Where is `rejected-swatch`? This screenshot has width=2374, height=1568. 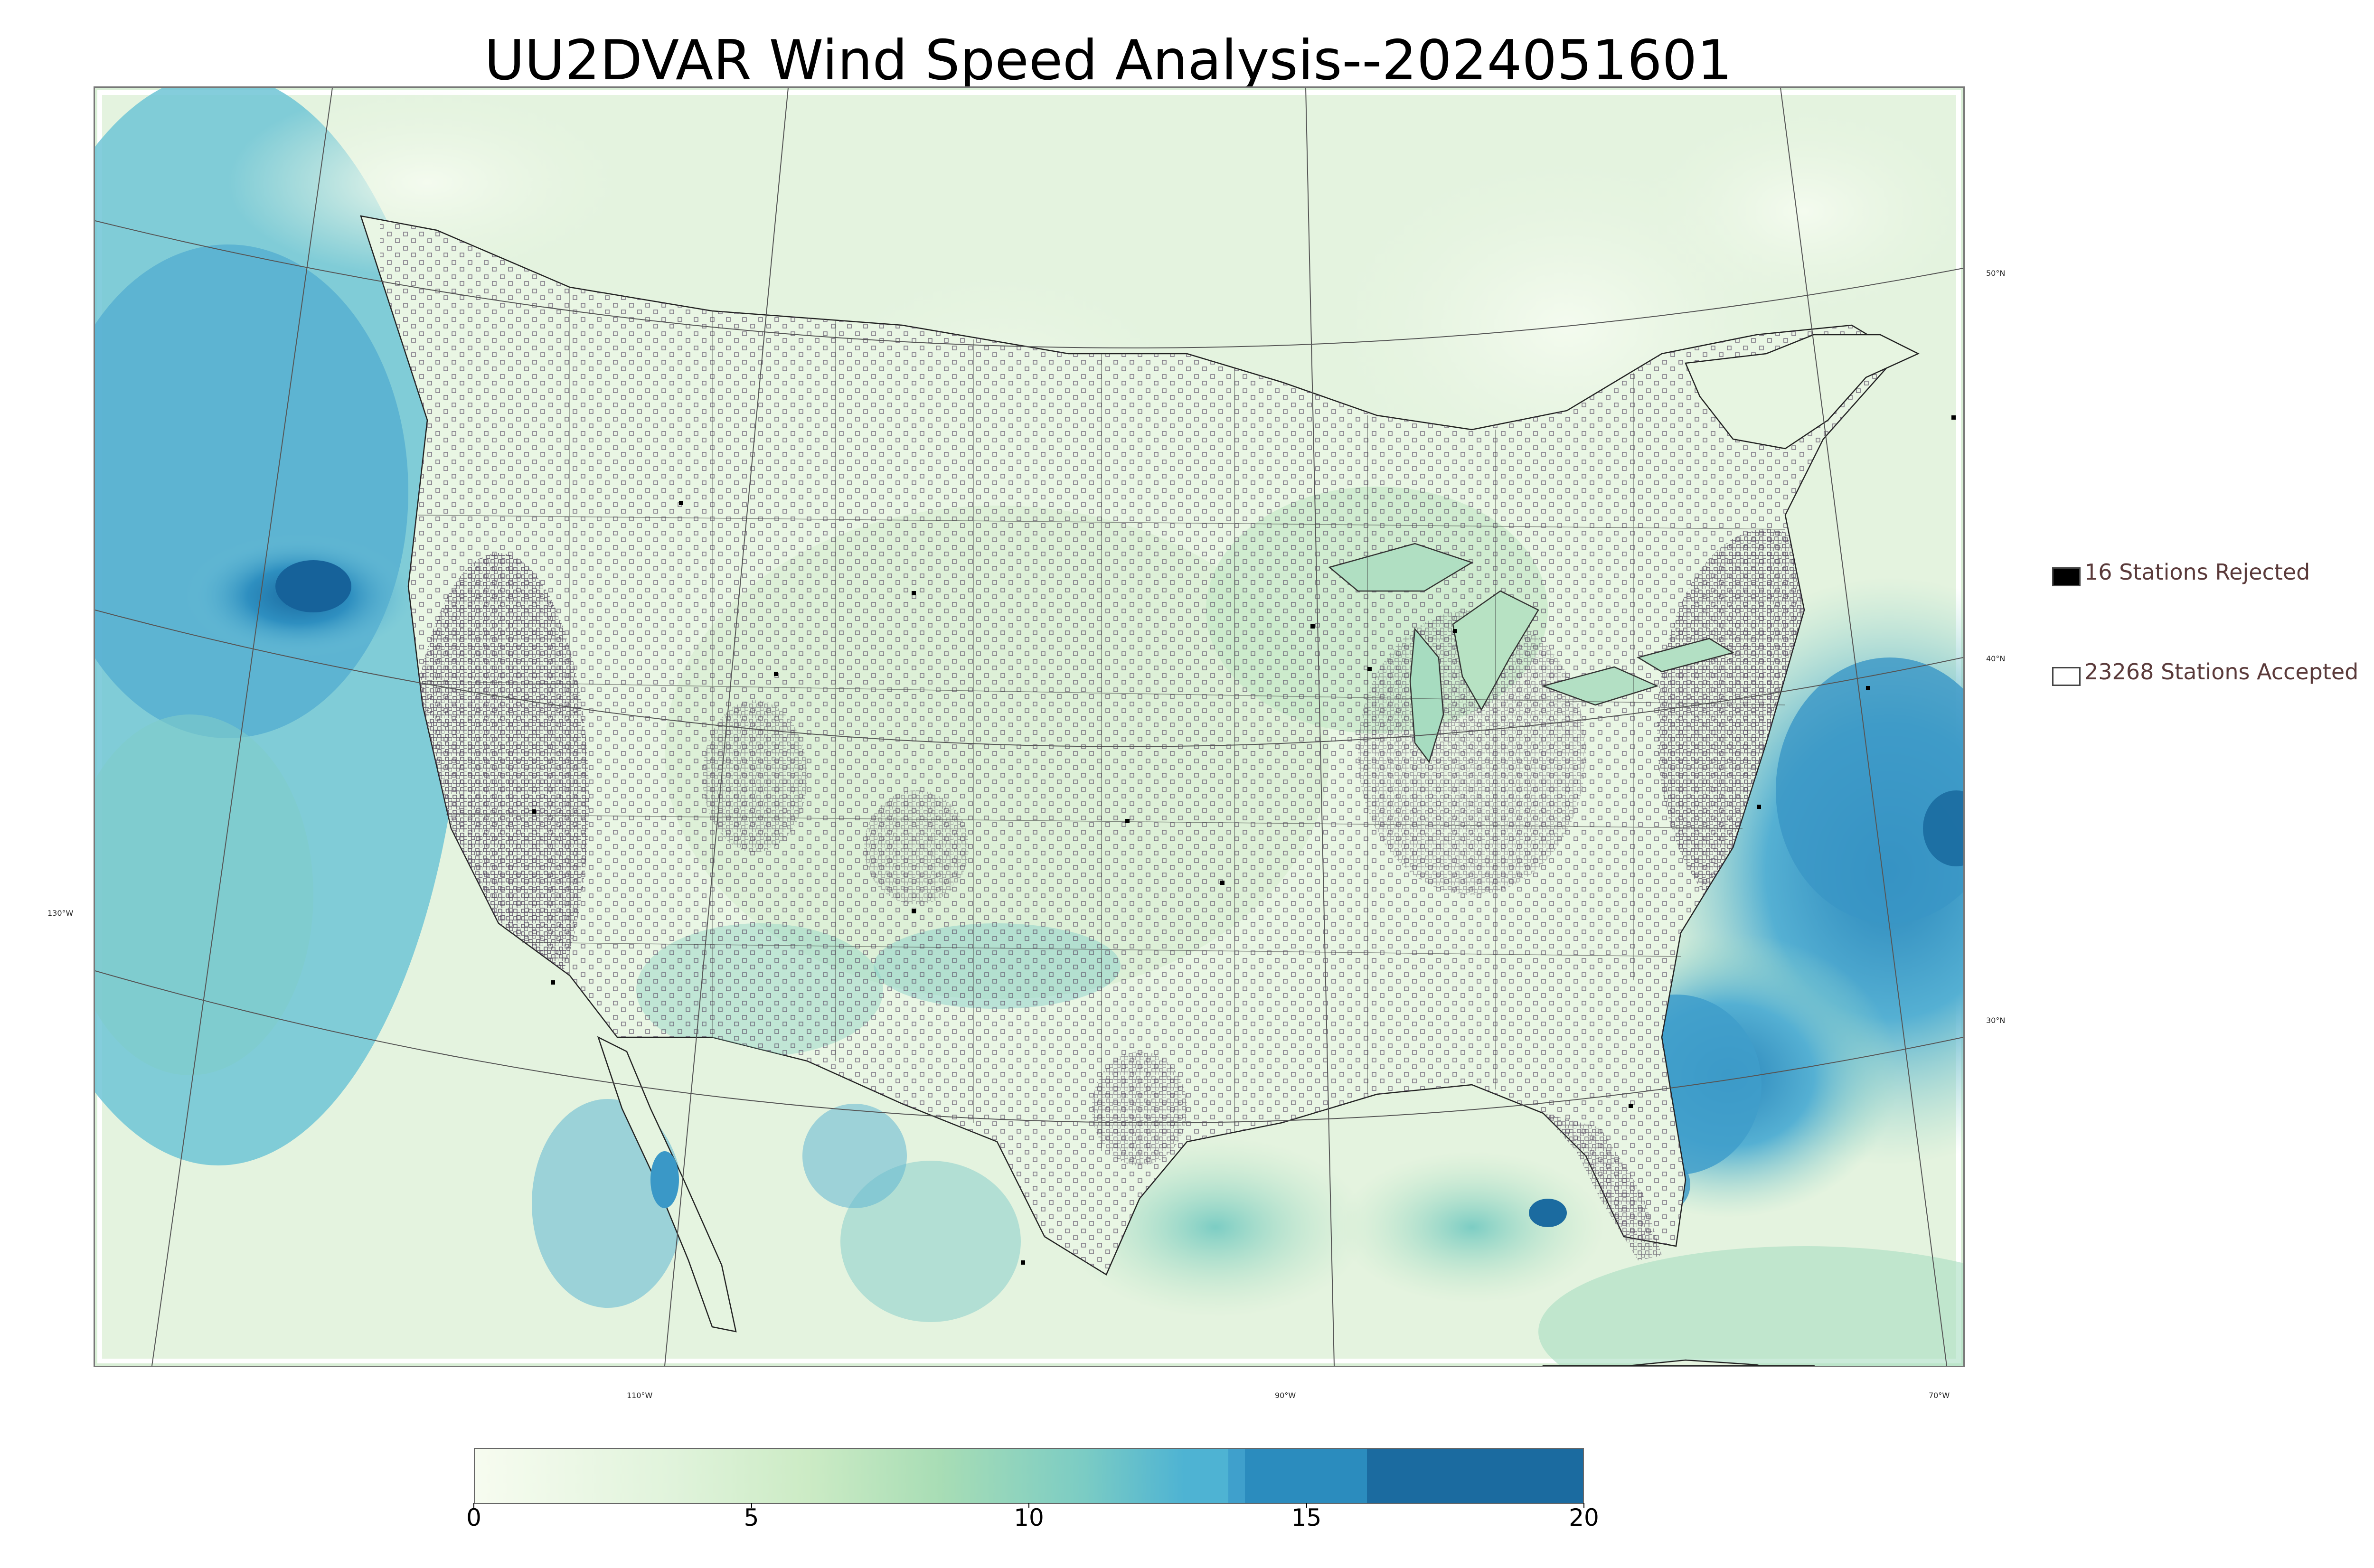 rejected-swatch is located at coordinates (2066, 577).